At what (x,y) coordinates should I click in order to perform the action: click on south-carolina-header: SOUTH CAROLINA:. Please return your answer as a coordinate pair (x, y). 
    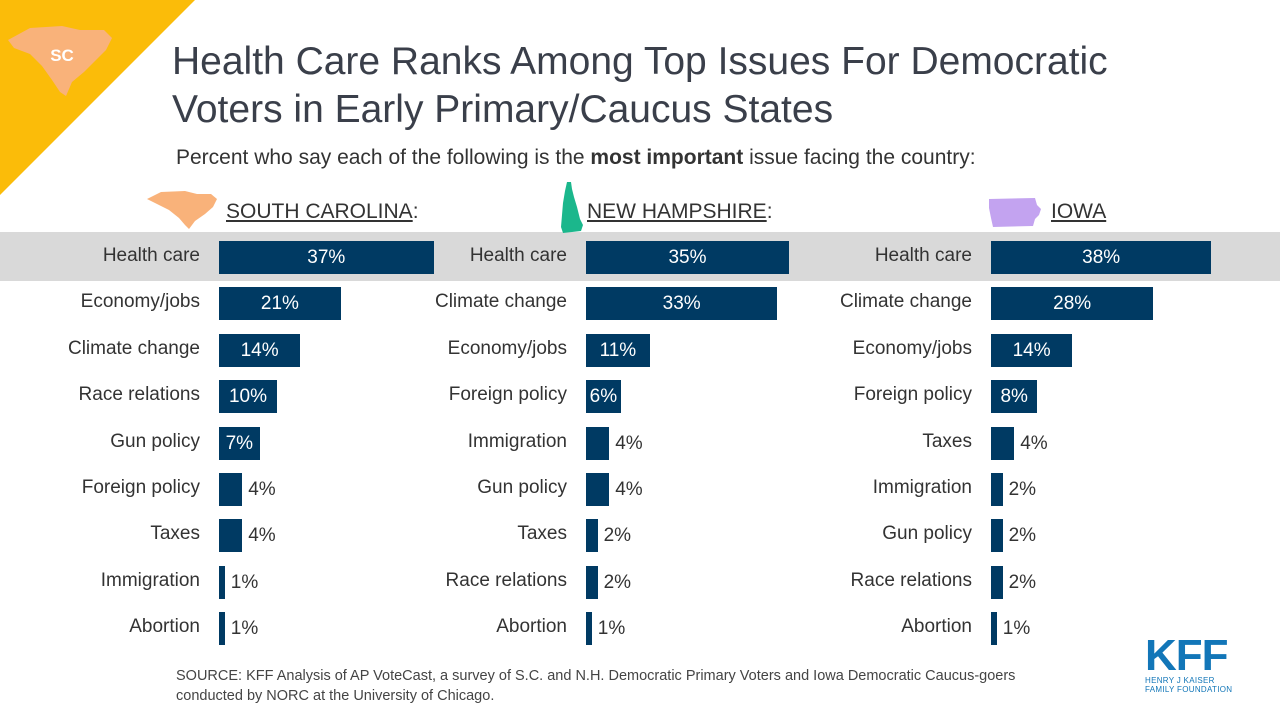
    Looking at the image, I should click on (322, 212).